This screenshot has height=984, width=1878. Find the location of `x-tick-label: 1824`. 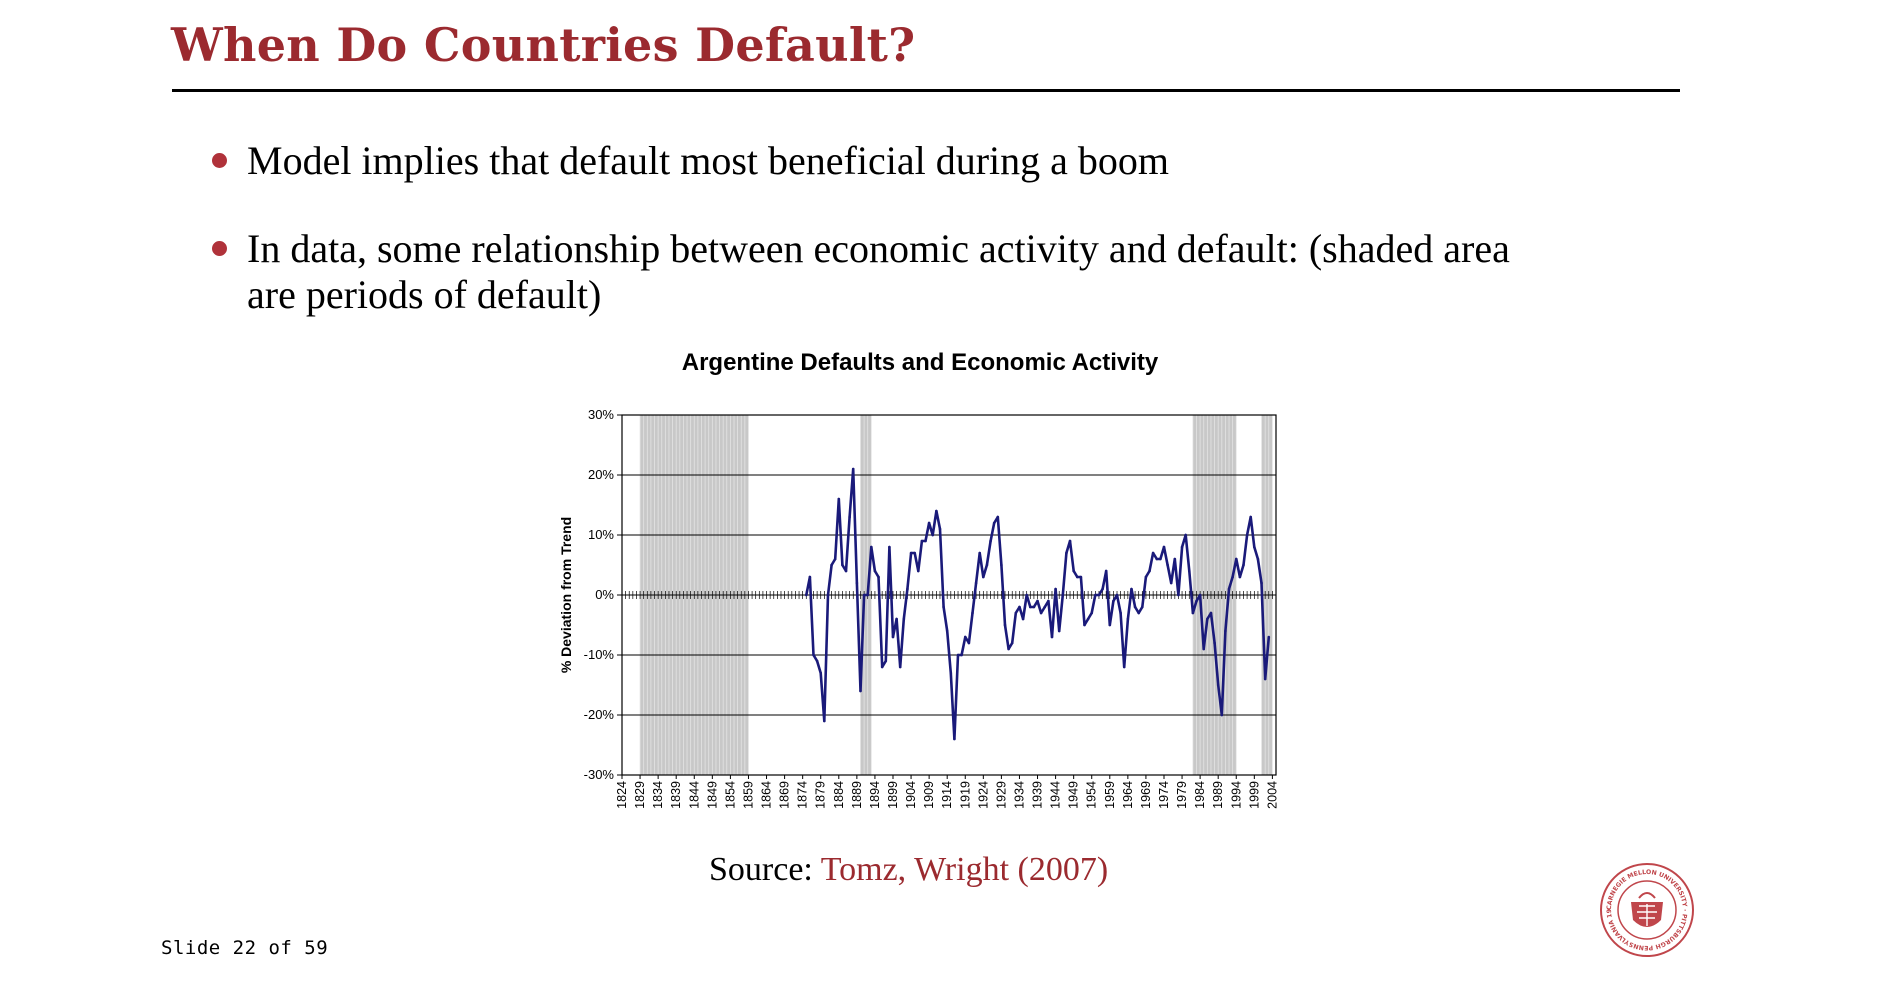

x-tick-label: 1824 is located at coordinates (622, 795).